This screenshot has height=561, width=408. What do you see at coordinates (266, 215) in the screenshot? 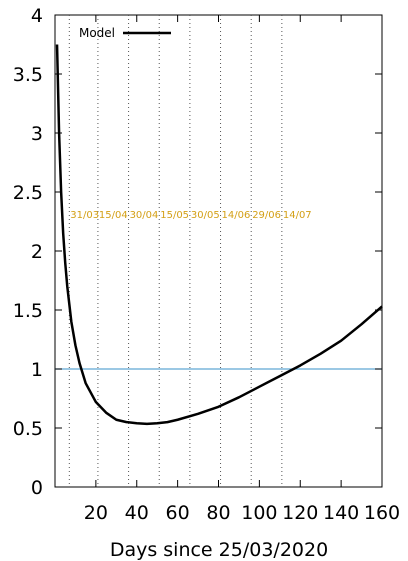
I see `date-marker-label: 29/06` at bounding box center [266, 215].